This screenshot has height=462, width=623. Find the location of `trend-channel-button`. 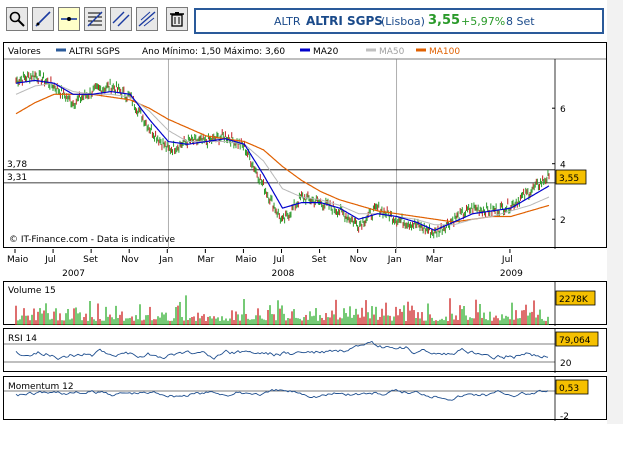

trend-channel-button is located at coordinates (147, 19).